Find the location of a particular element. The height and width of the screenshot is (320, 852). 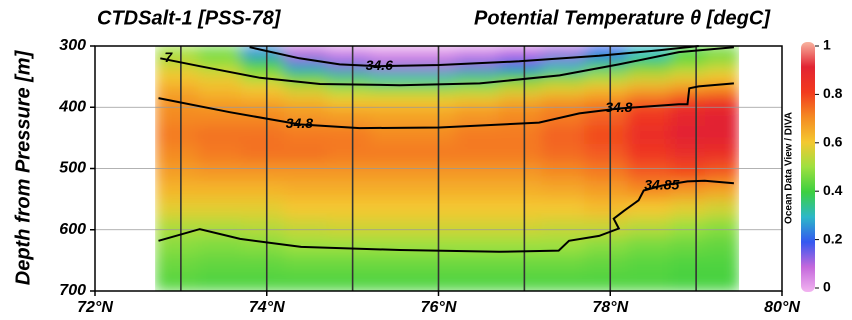

colorbar-tick-label: 0.2 is located at coordinates (833, 238).